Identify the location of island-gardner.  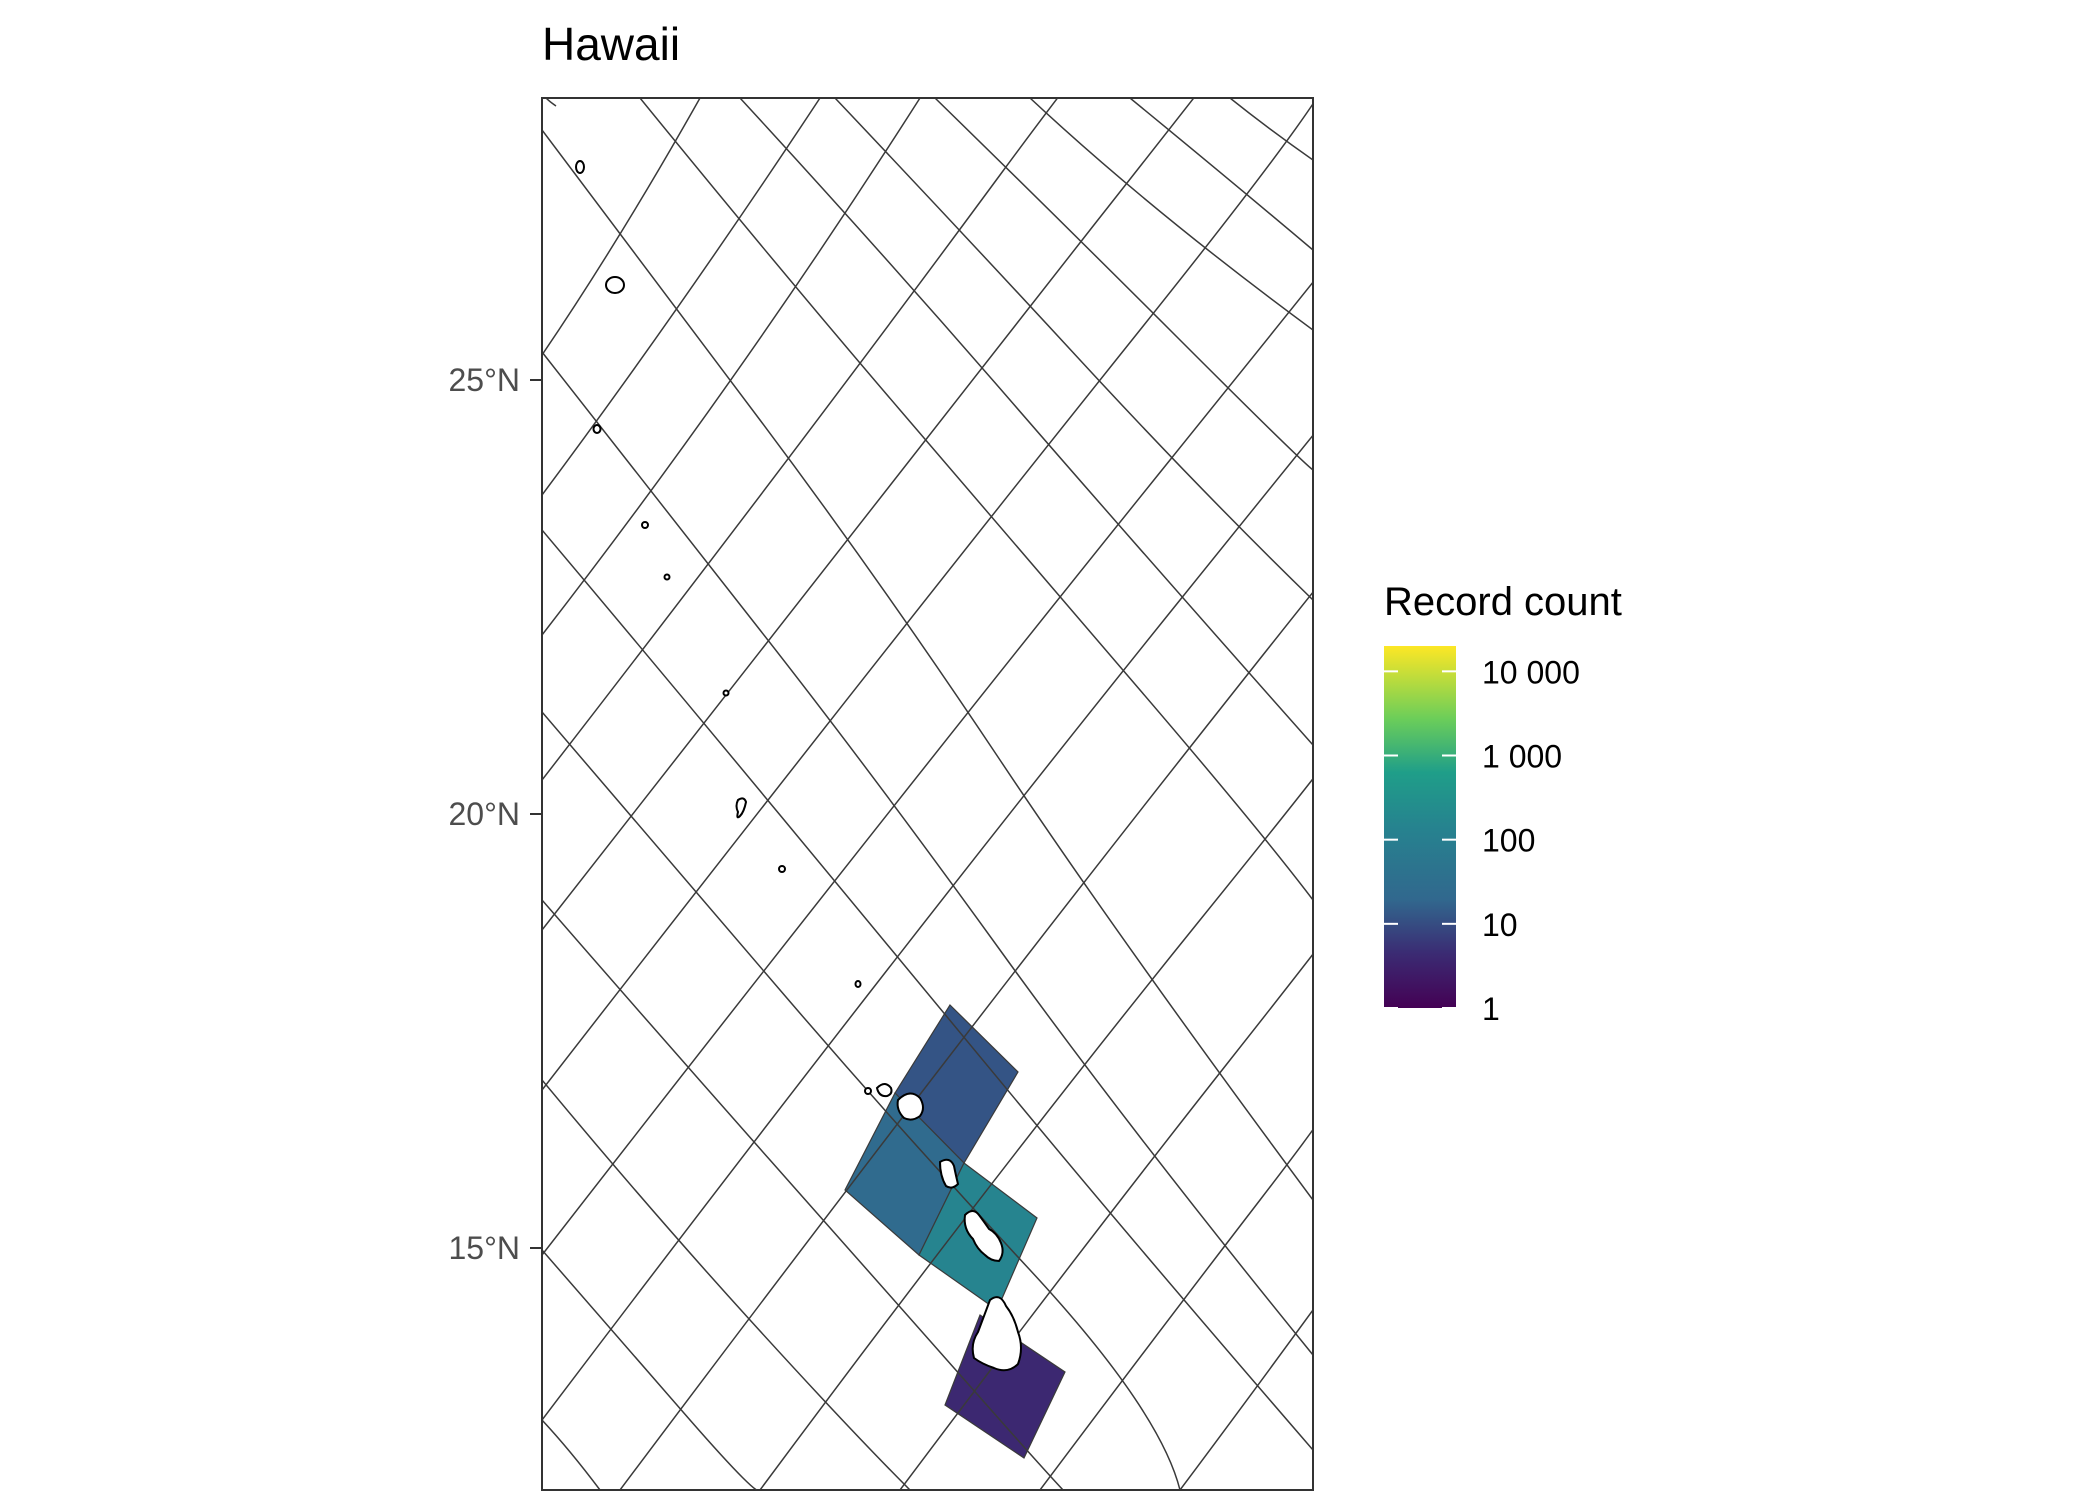
(741, 808).